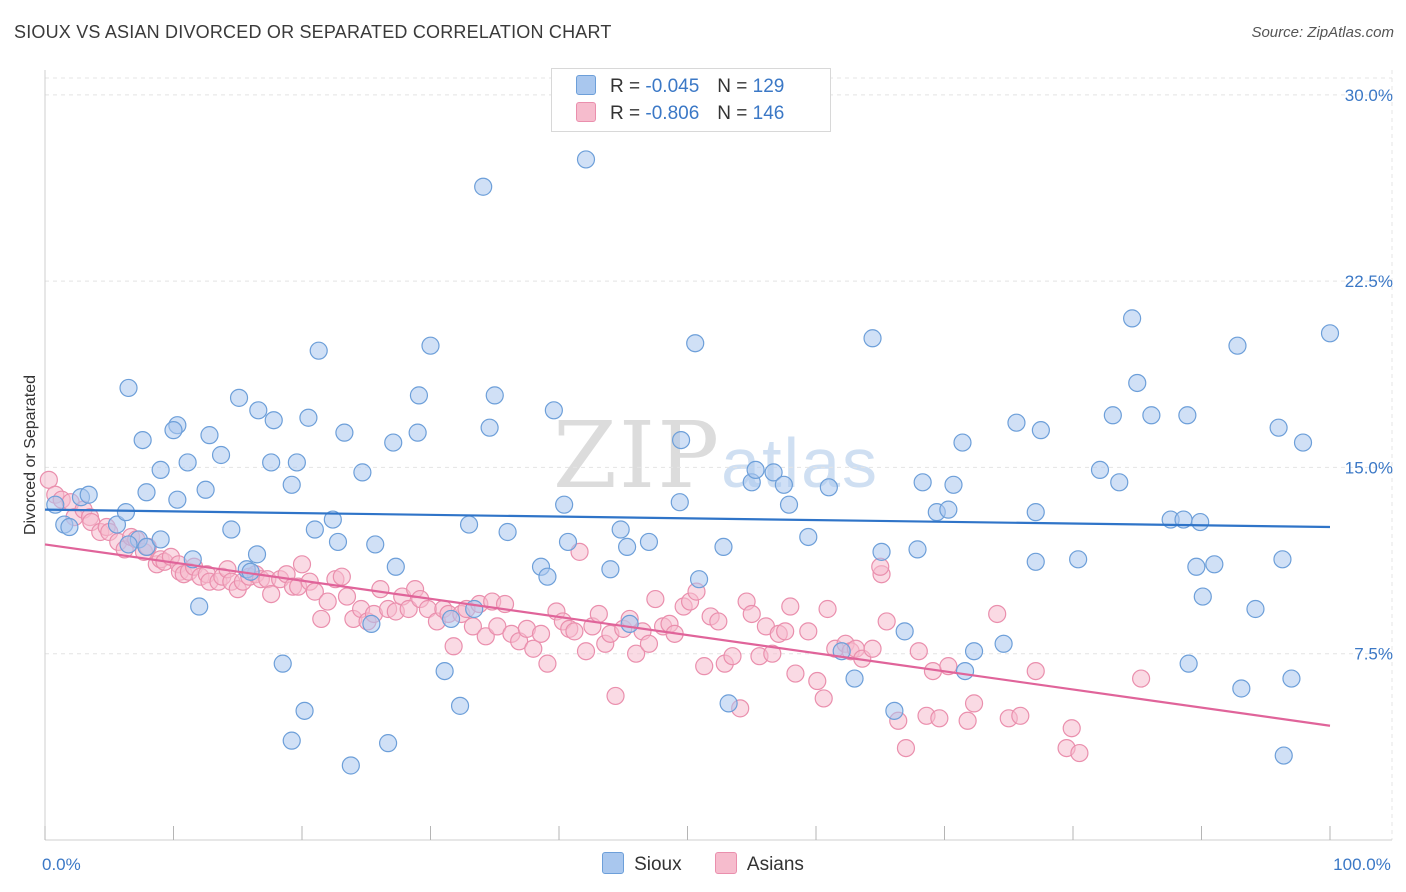 The height and width of the screenshot is (892, 1406). Describe the element at coordinates (1373, 654) in the screenshot. I see `y-tick-label: 7.5%` at that location.